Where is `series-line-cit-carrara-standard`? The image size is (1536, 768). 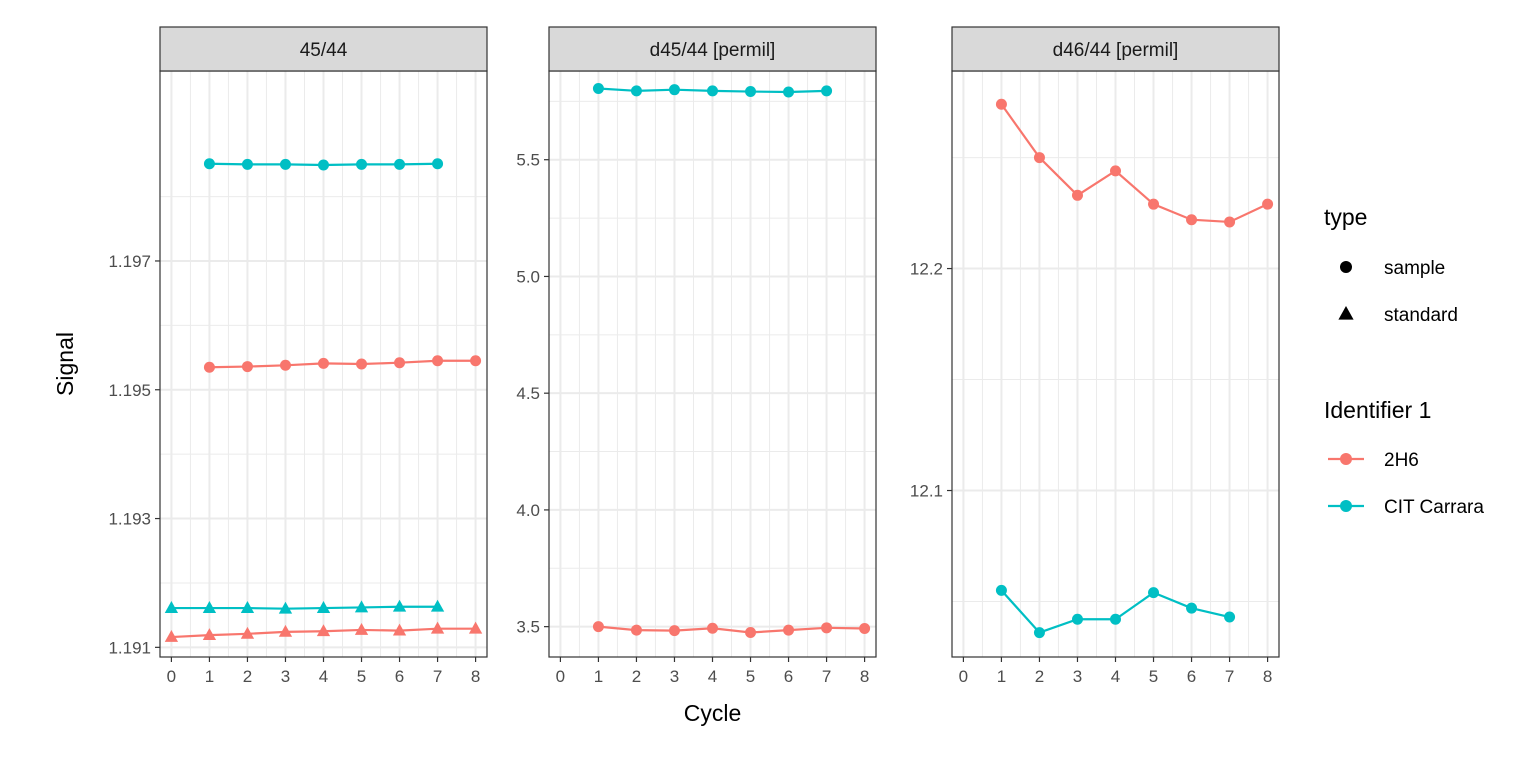 series-line-cit-carrara-standard is located at coordinates (304, 607).